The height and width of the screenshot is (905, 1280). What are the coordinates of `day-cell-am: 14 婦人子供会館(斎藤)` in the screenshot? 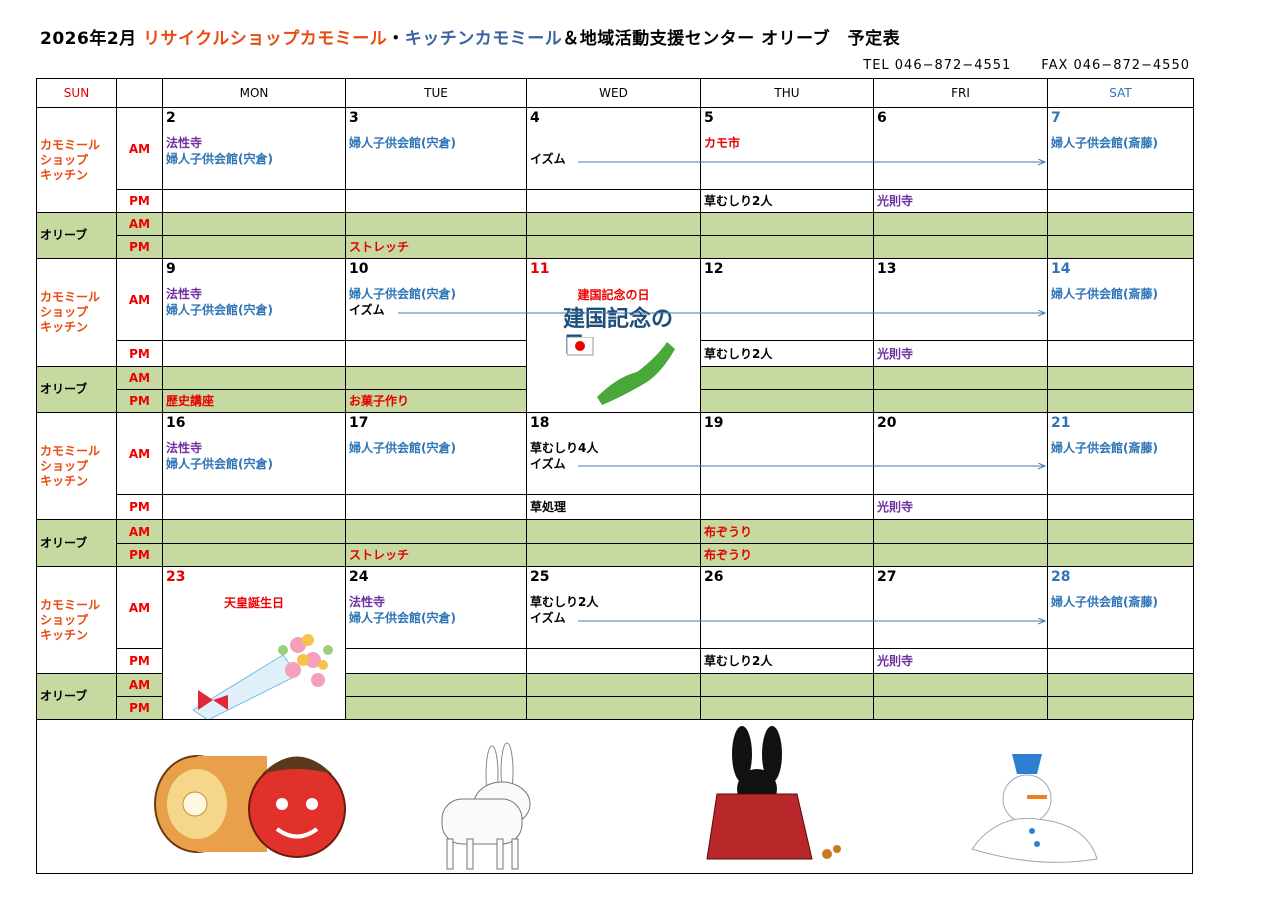 It's located at (1120, 299).